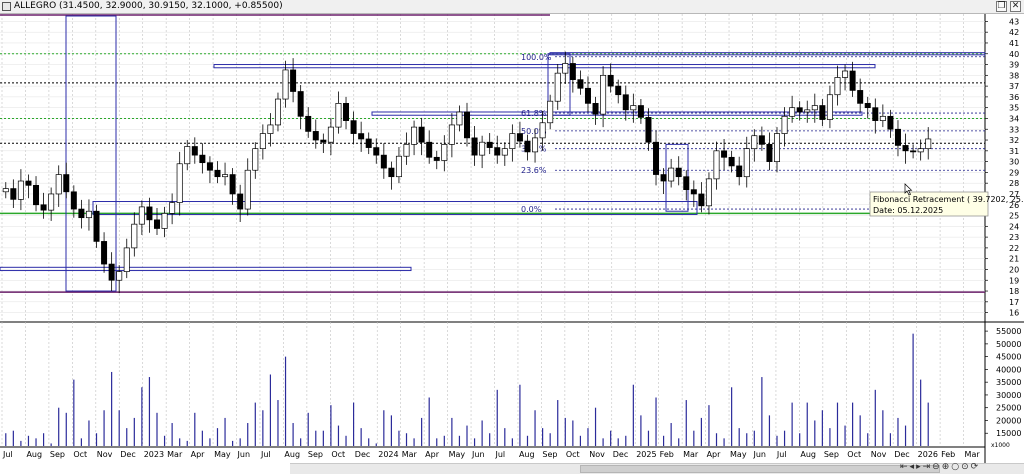 The height and width of the screenshot is (474, 1024). Describe the element at coordinates (1014, 280) in the screenshot. I see `price-tick-label: 19` at that location.